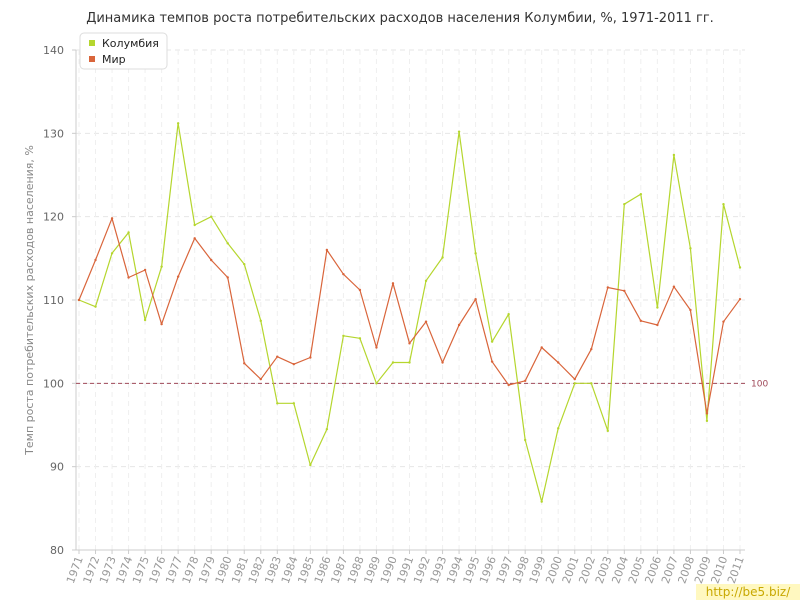 Image resolution: width=800 pixels, height=600 pixels. I want to click on y-tick-label: 90, so click(57, 467).